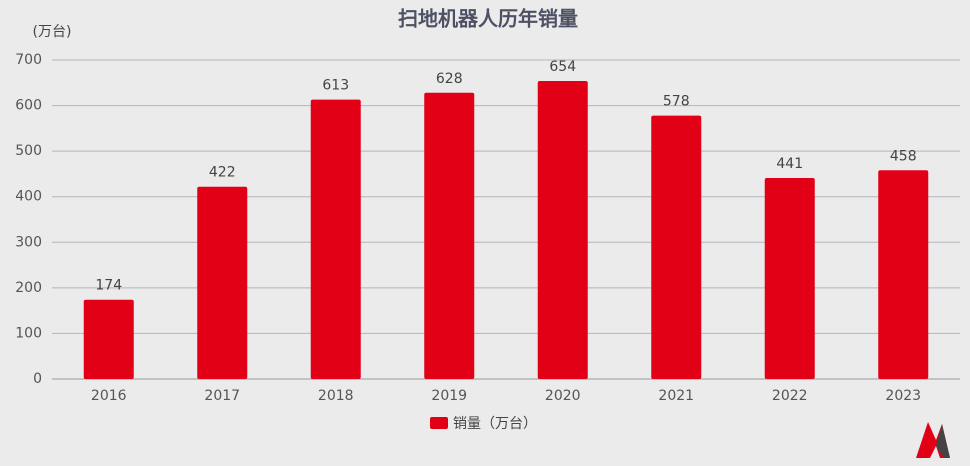 This screenshot has width=970, height=466. Describe the element at coordinates (28, 151) in the screenshot. I see `y-tick-label: 500` at that location.